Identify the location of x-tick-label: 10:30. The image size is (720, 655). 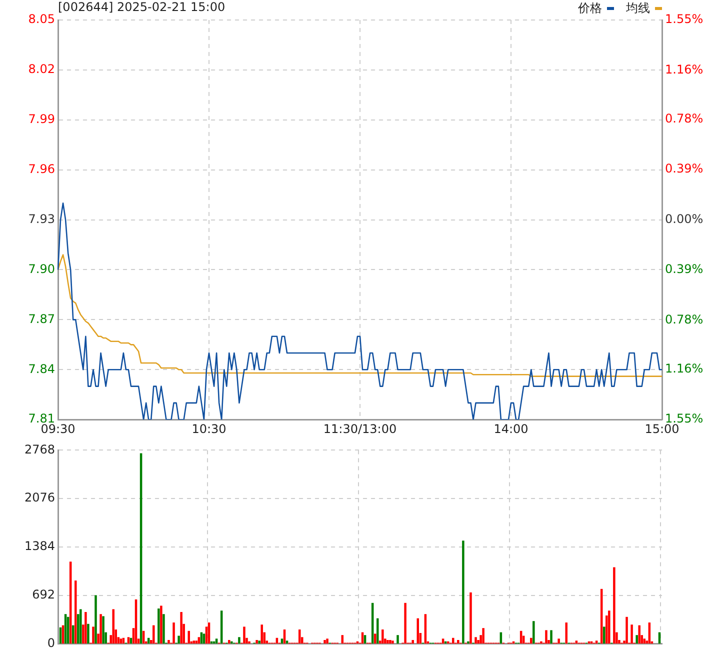
(209, 429).